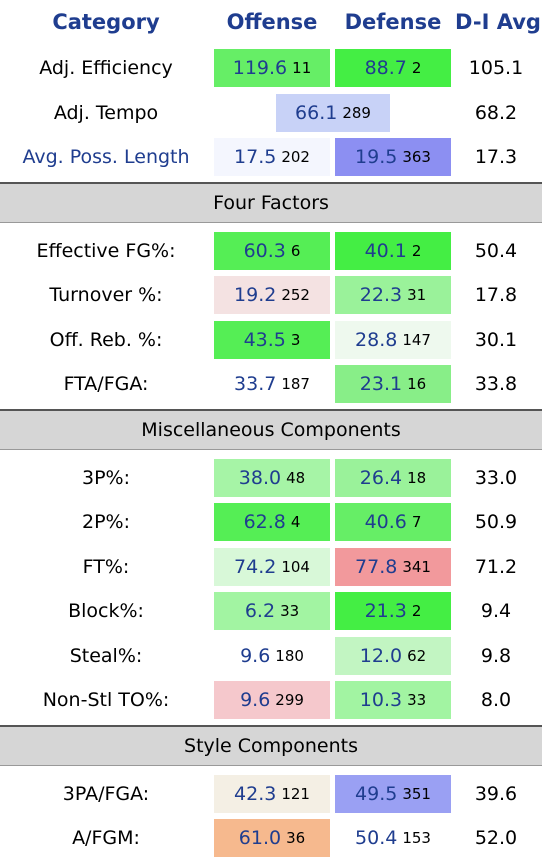  What do you see at coordinates (264, 339) in the screenshot?
I see `stat-value: 43.5` at bounding box center [264, 339].